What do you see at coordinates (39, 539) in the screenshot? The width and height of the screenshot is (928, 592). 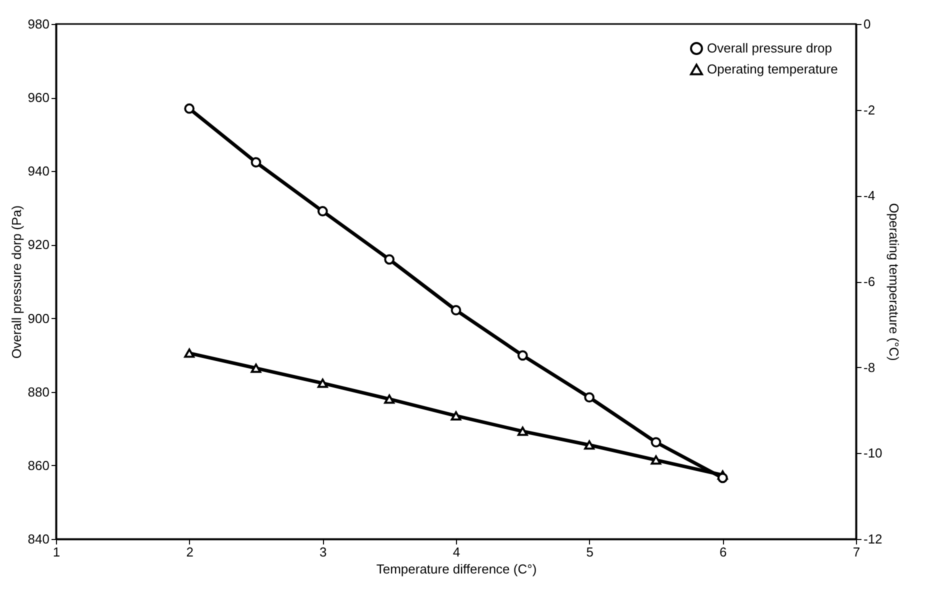 I see `y-tick-label: 840` at bounding box center [39, 539].